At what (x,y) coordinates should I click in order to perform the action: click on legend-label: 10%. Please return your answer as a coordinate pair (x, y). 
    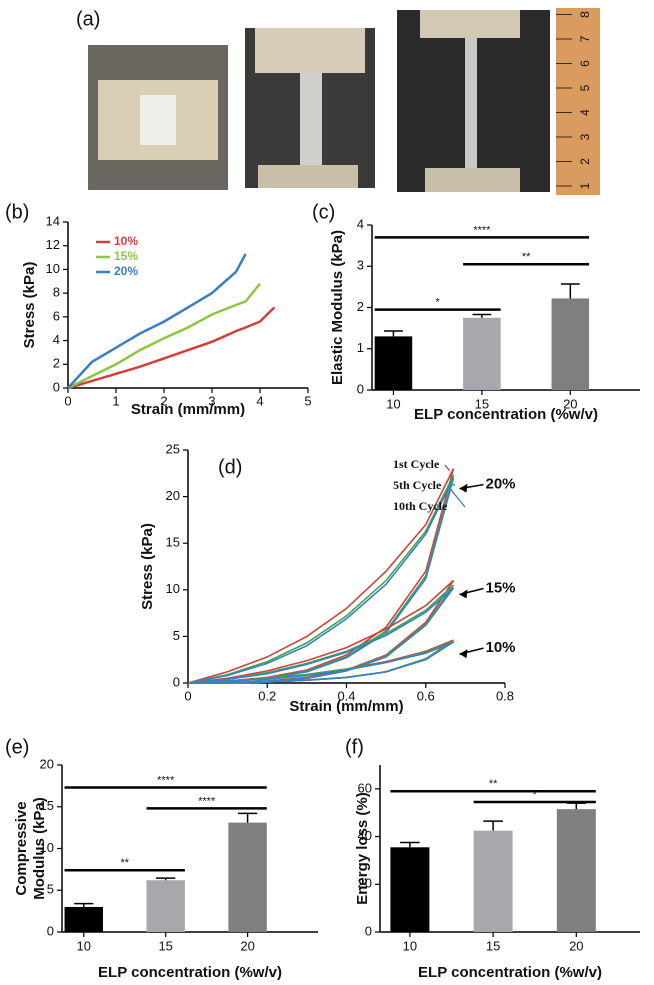
    Looking at the image, I should click on (126, 241).